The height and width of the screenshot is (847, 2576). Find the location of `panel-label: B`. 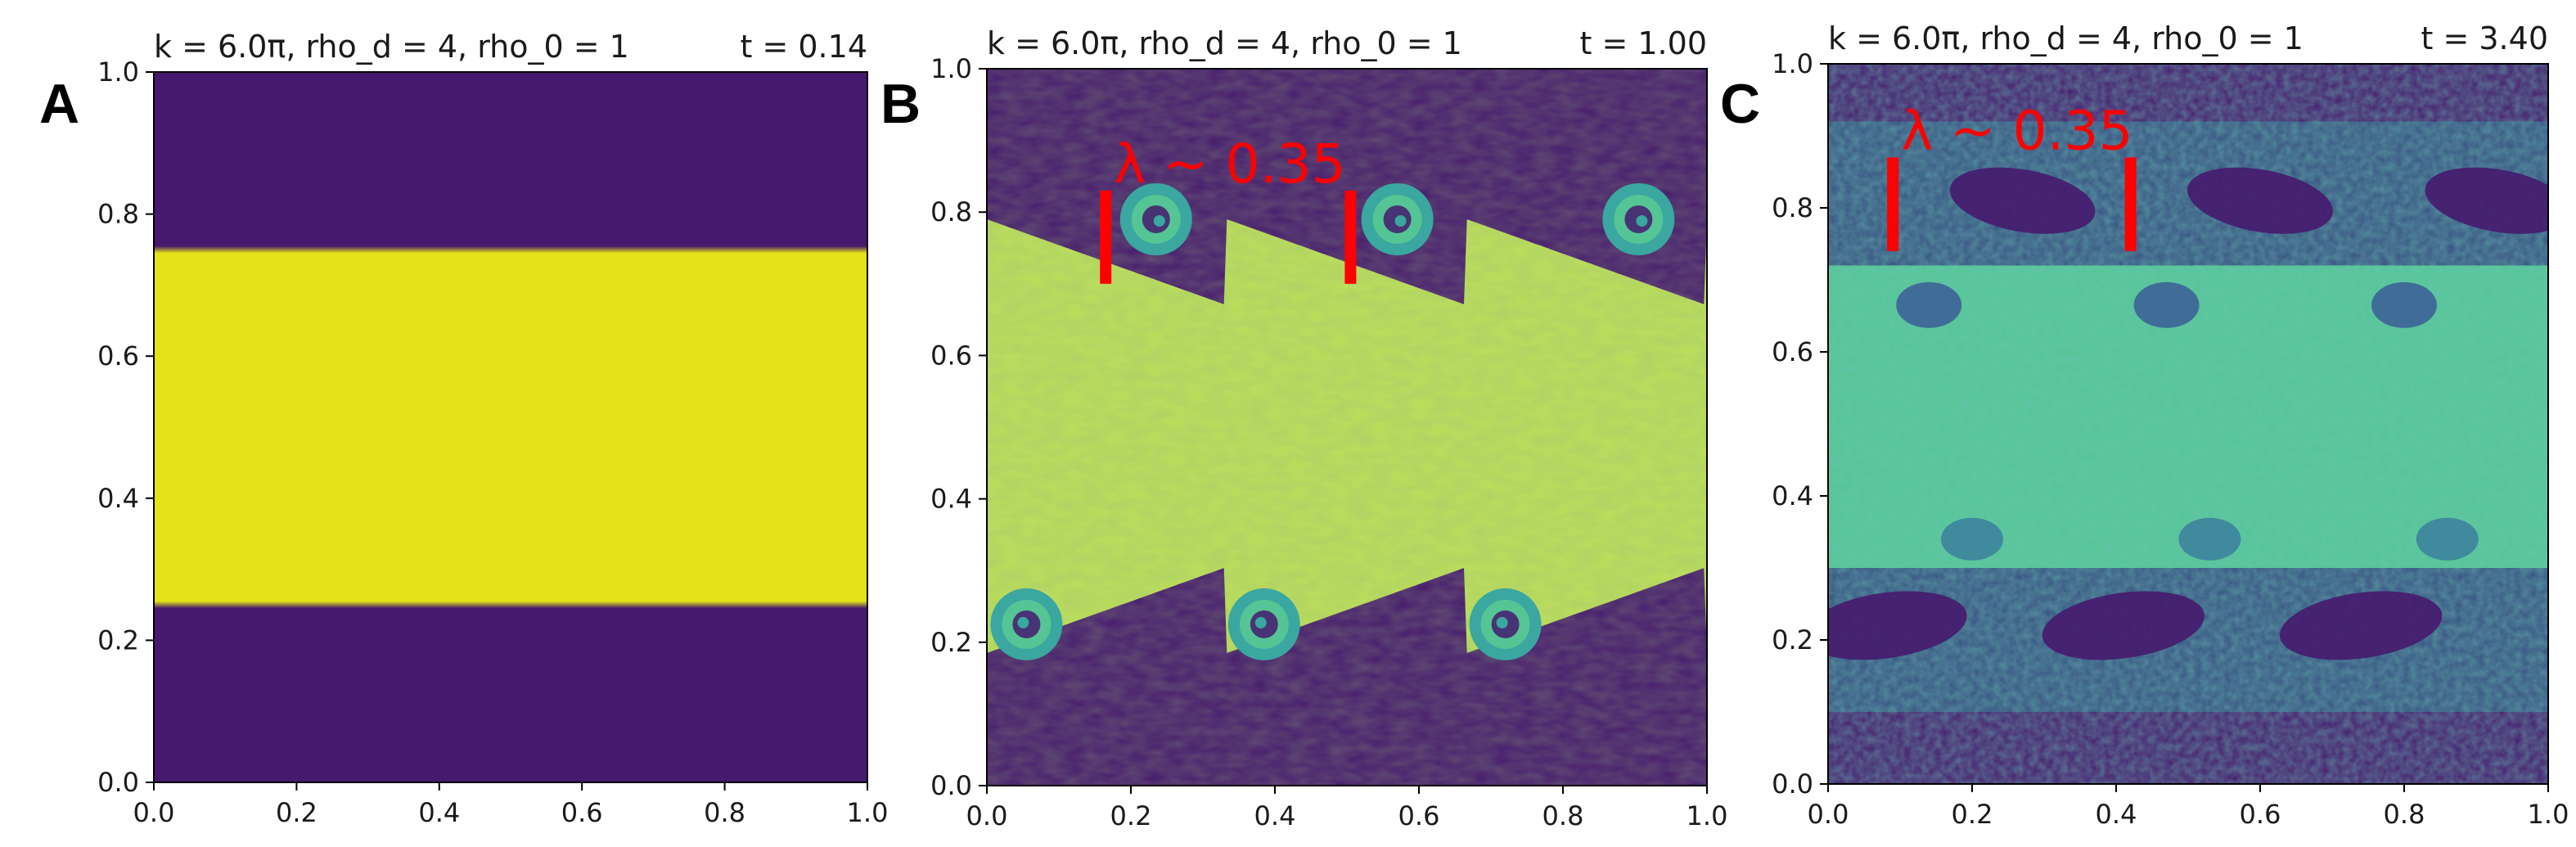

panel-label: B is located at coordinates (900, 104).